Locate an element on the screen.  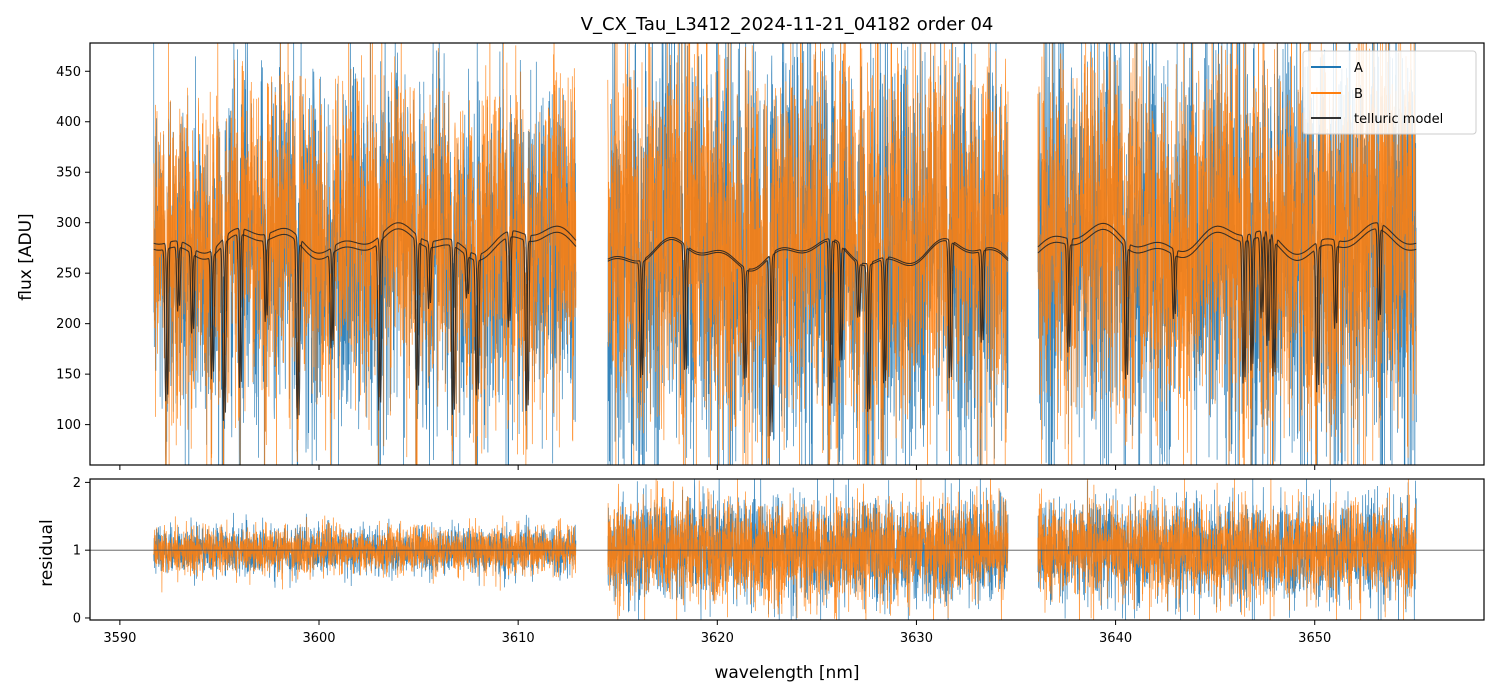
flux-y-tick-label: 350 is located at coordinates (68, 173).